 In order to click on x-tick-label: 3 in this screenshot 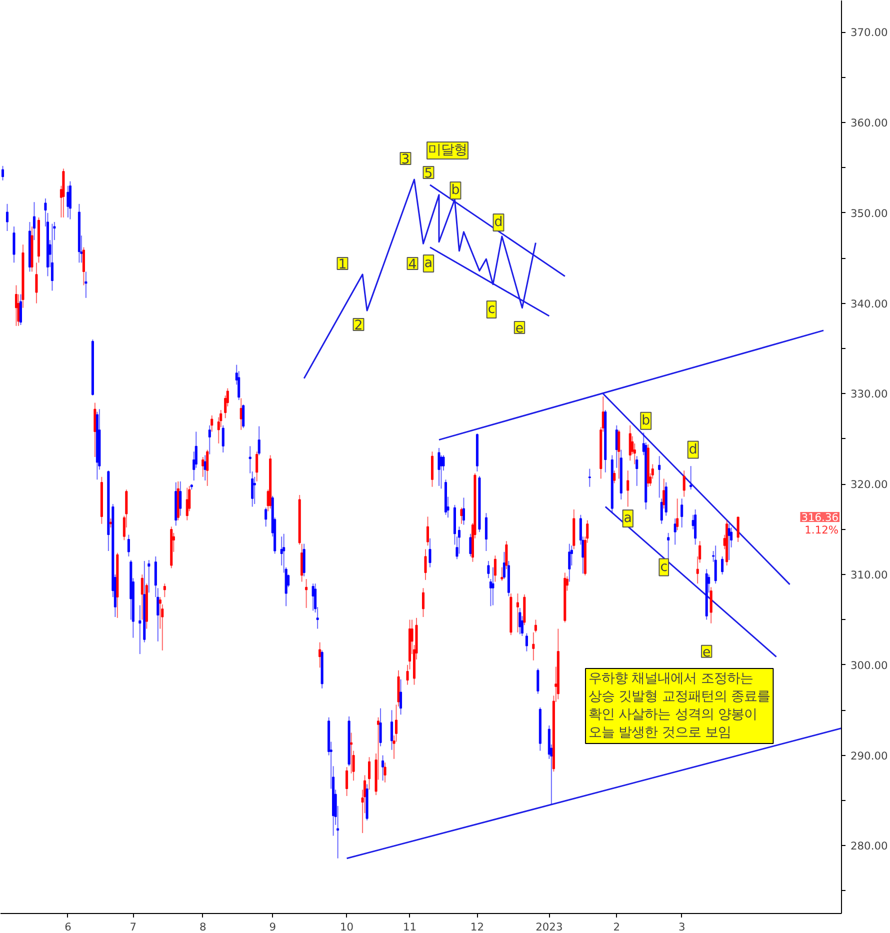, I will do `click(682, 926)`.